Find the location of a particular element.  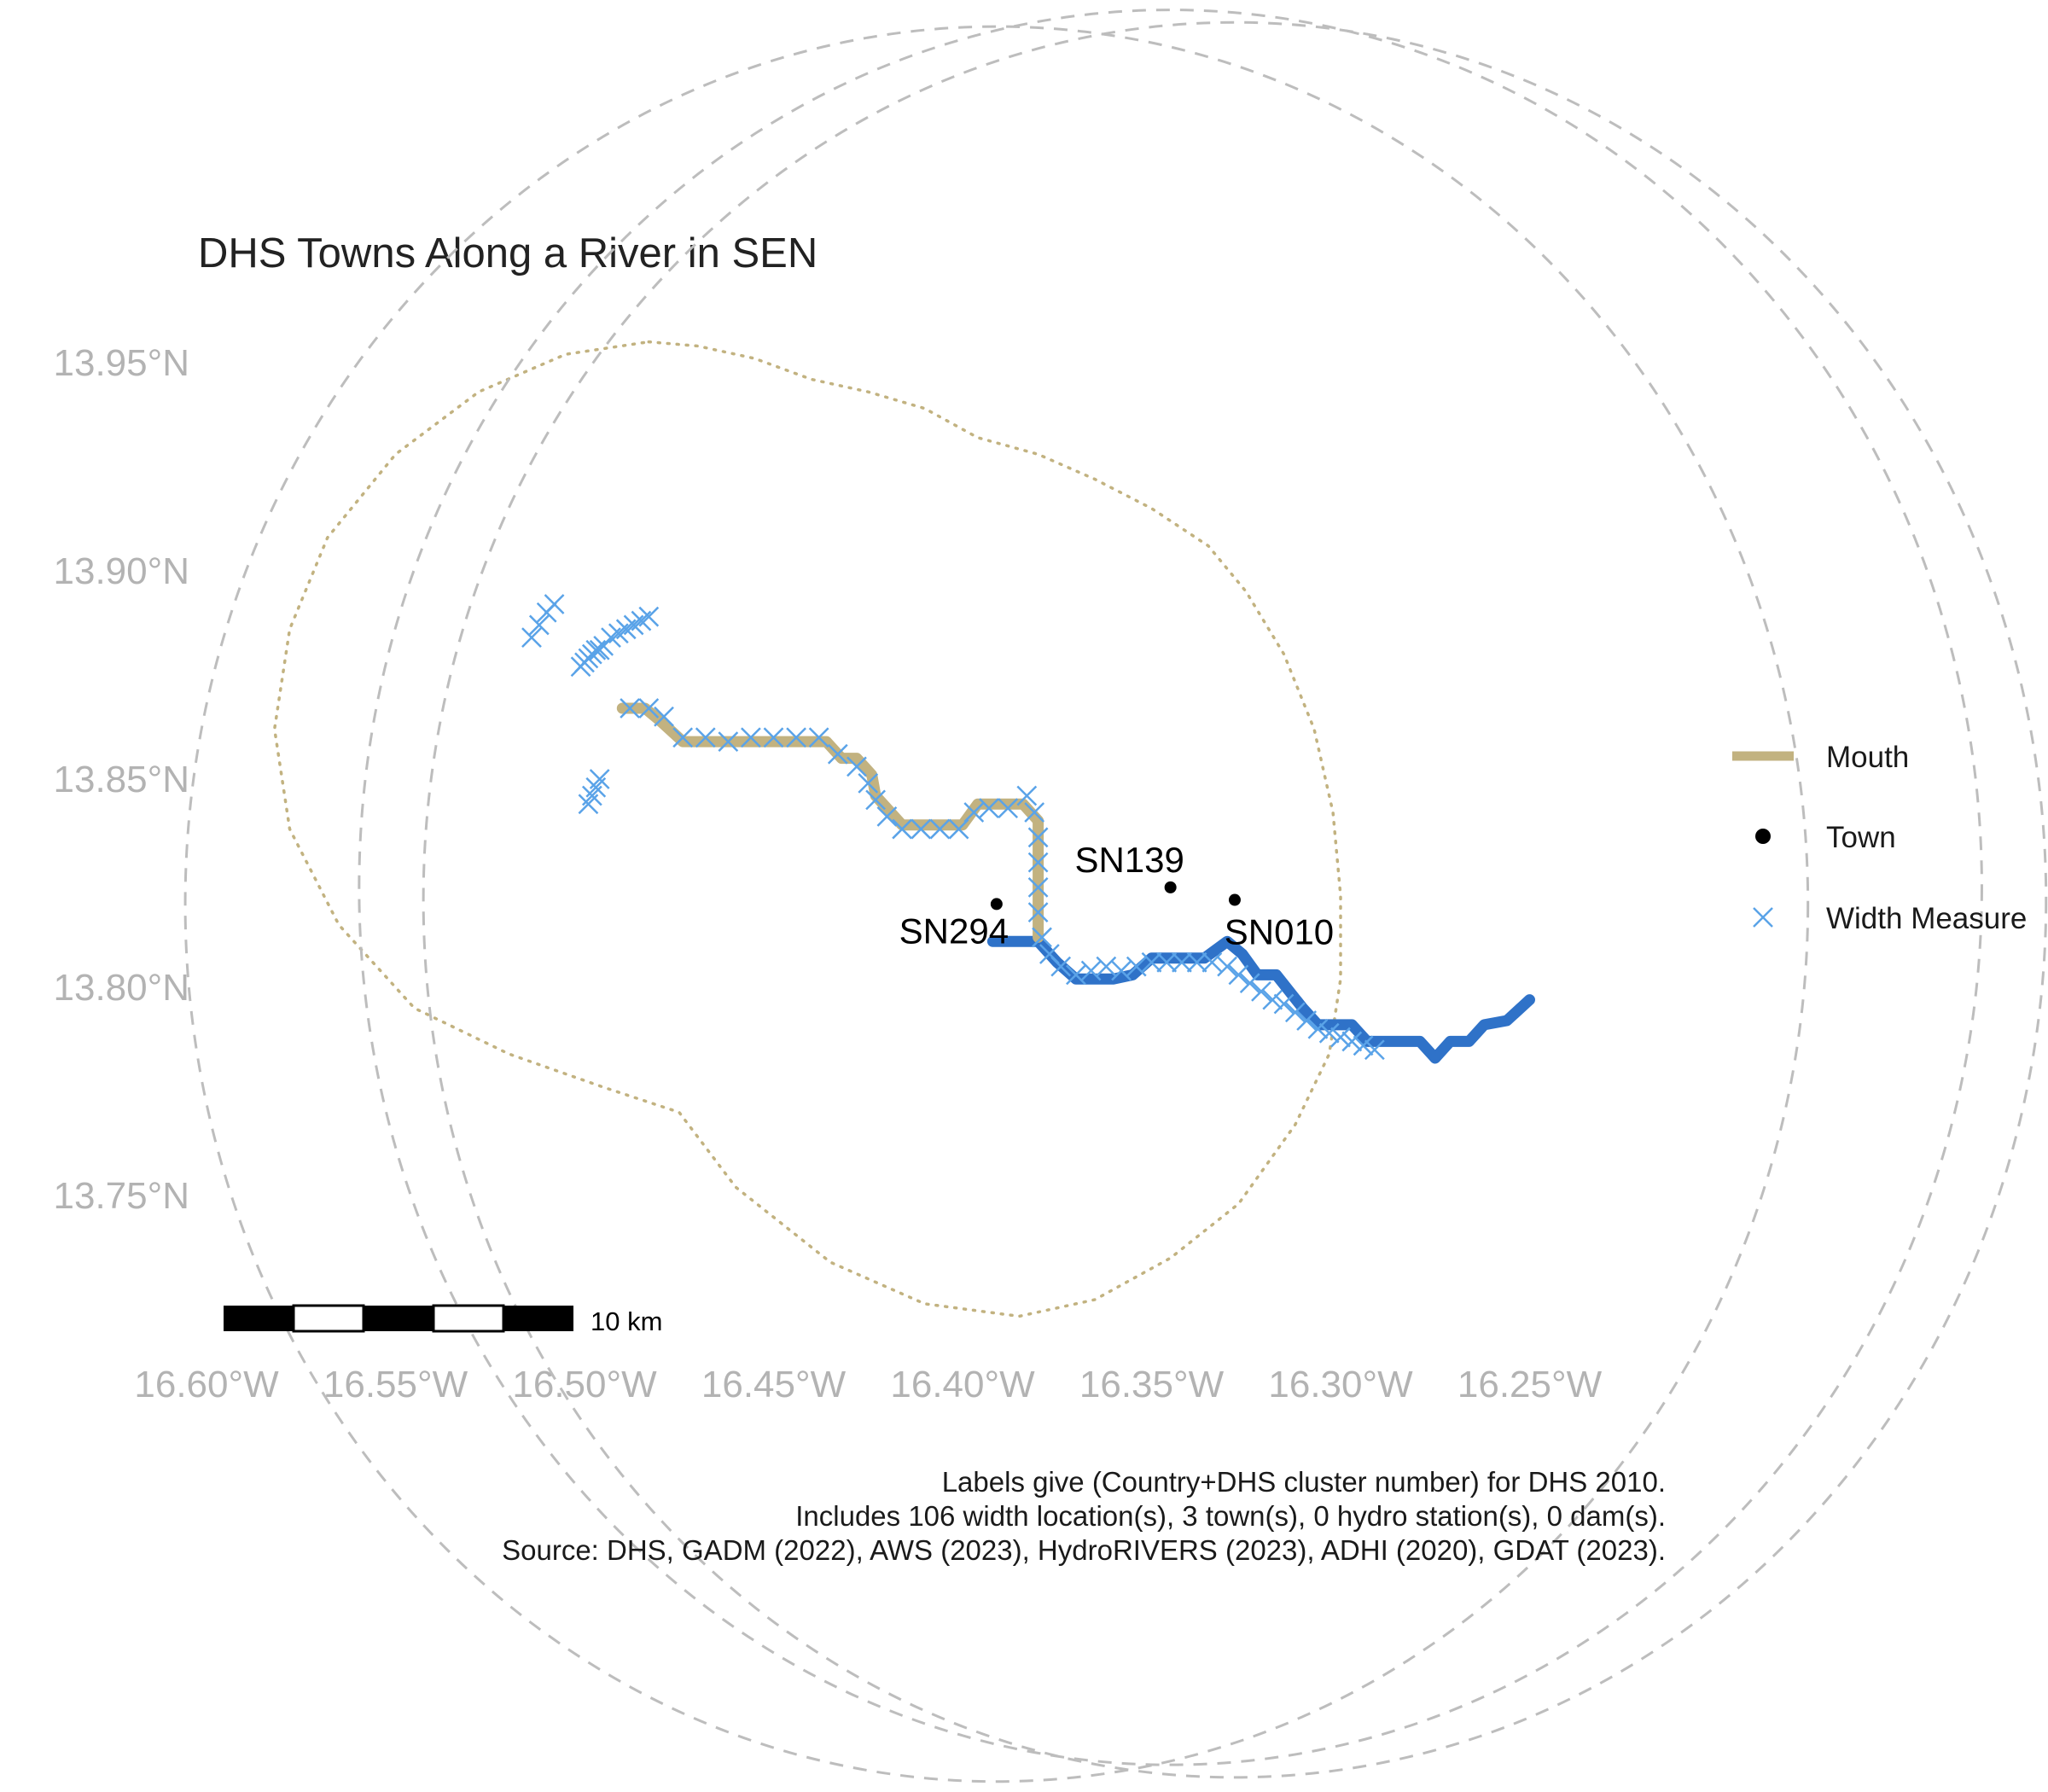

width-measure-layer is located at coordinates (953, 827).